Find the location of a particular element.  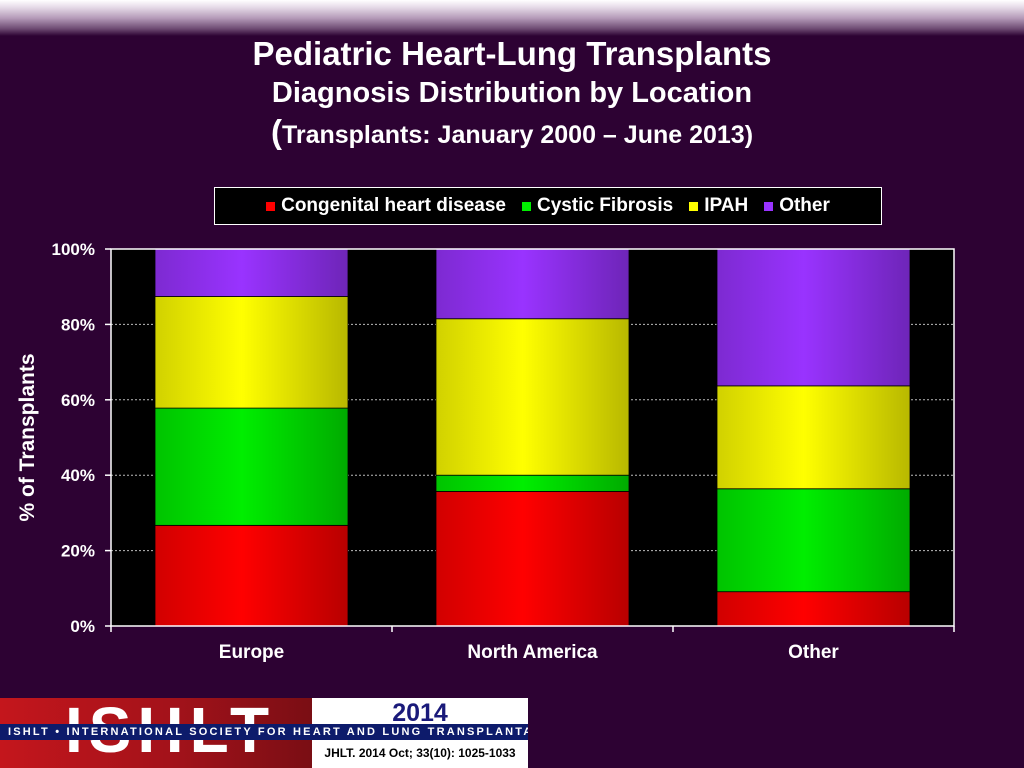

legend-item-ipah: IPAH is located at coordinates (718, 206).